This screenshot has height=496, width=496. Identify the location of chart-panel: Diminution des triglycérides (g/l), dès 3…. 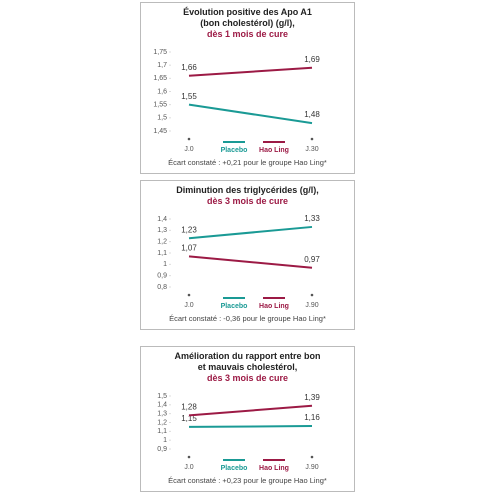
(247, 255).